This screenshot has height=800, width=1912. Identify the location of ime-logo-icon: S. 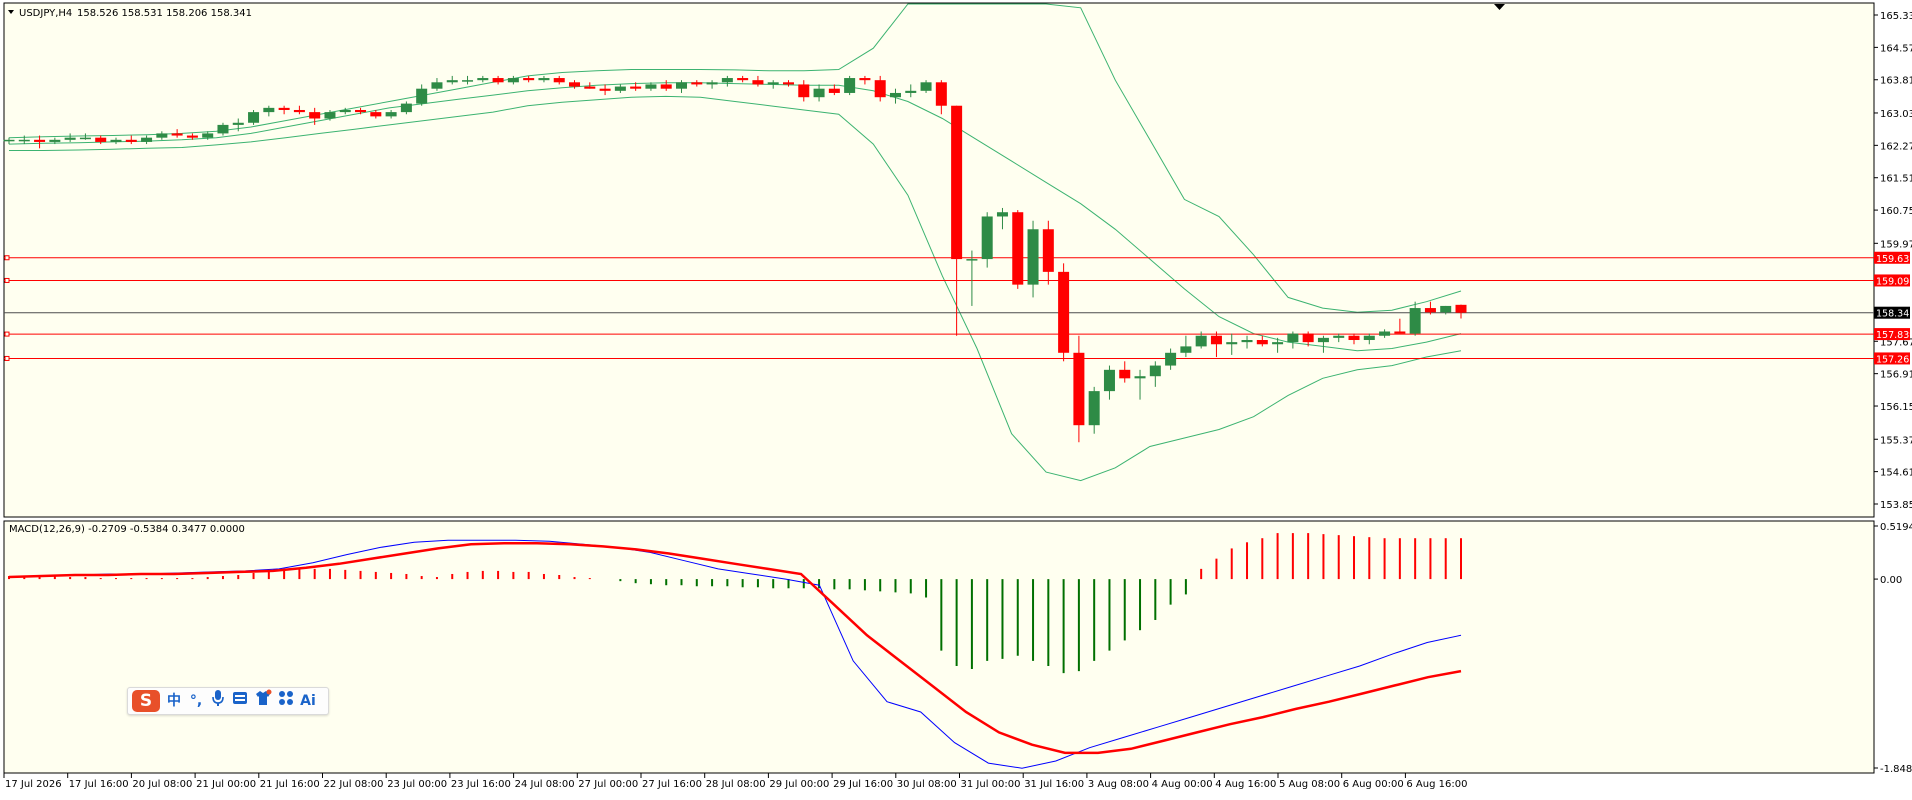
(146, 701).